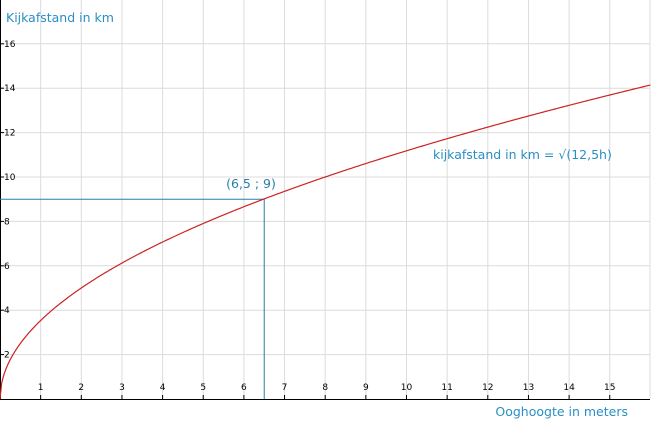 This screenshot has width=654, height=421. I want to click on x-tick-label-13: 13, so click(528, 388).